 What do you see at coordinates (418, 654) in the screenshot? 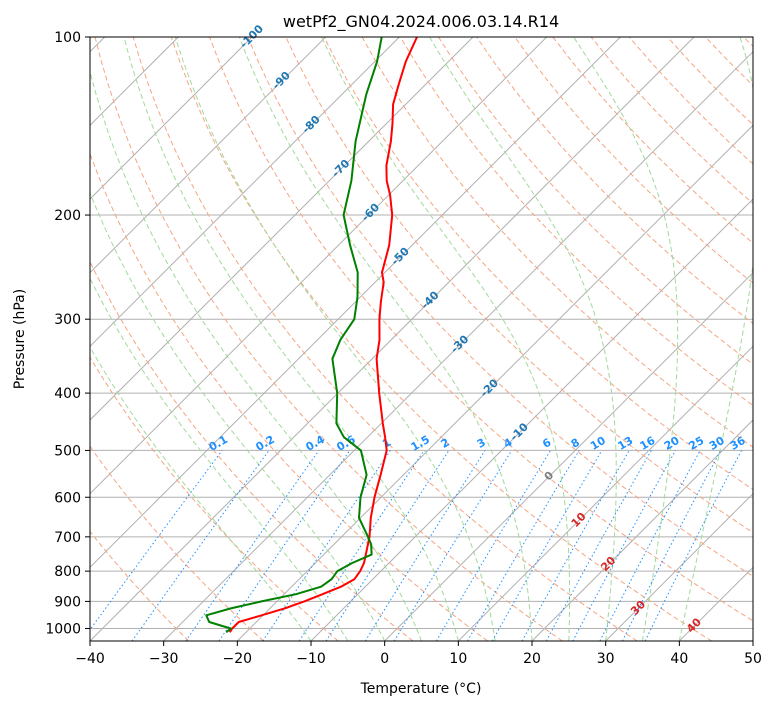
I see `x-axis-ticks: −40 −30 −20 −10 0 10 20 30 40 50` at bounding box center [418, 654].